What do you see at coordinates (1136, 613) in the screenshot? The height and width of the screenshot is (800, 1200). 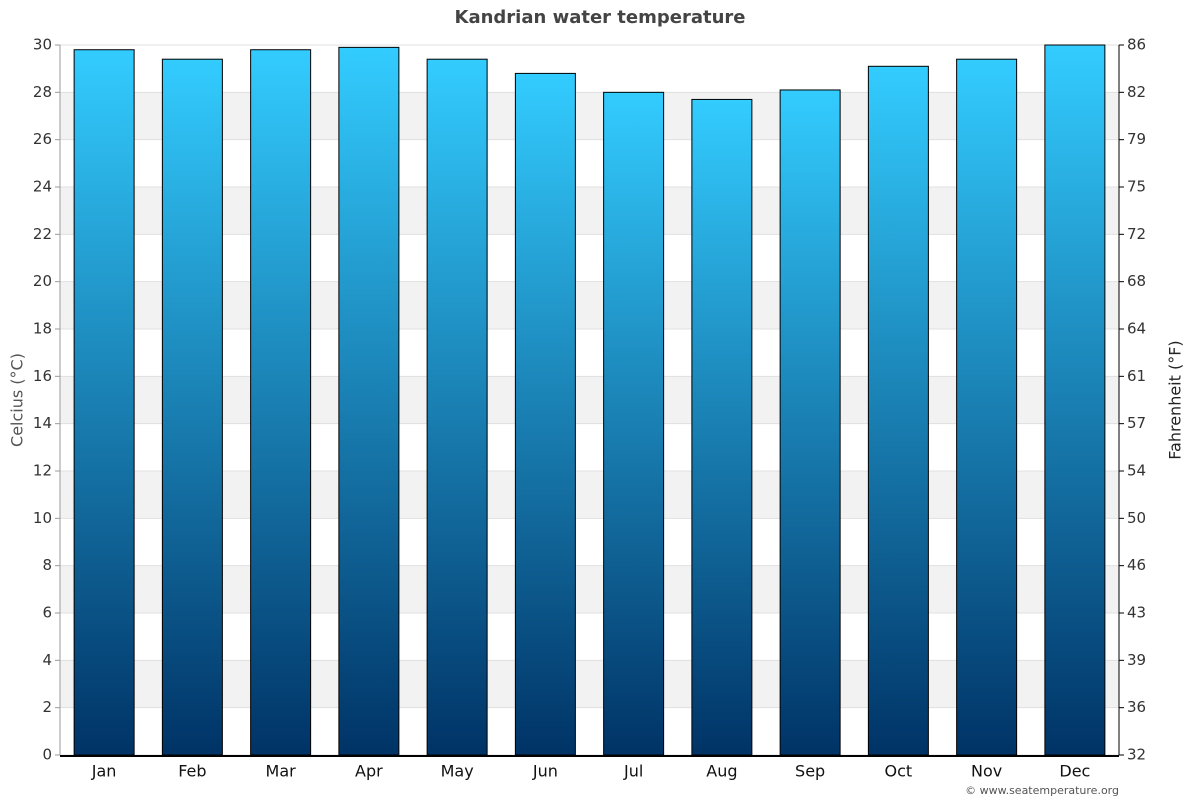 I see `y2-tick-label: 43` at bounding box center [1136, 613].